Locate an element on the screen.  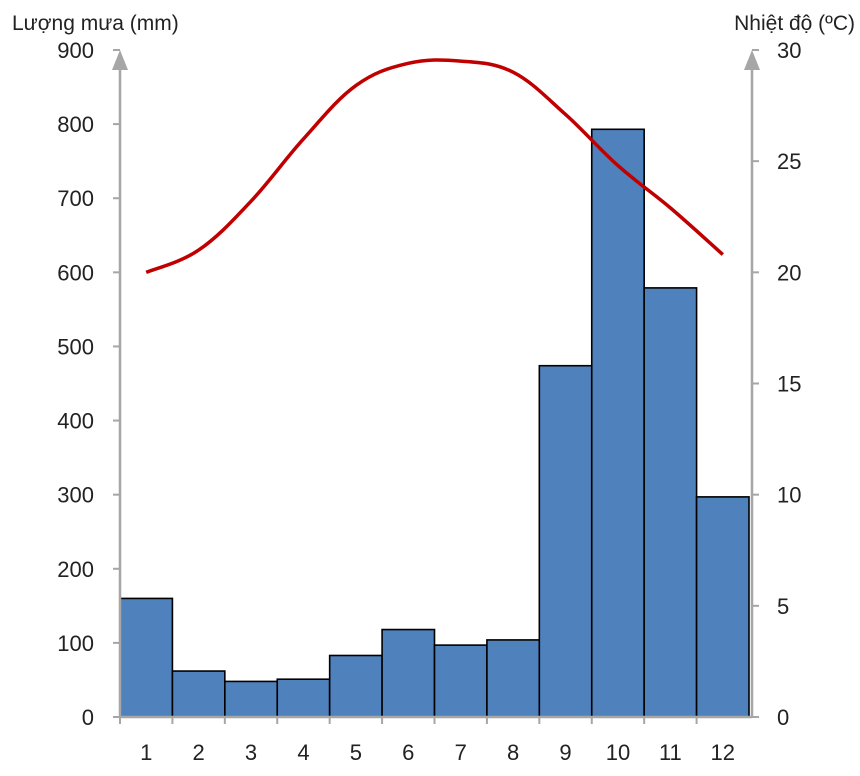
right-tick-label: 0 is located at coordinates (783, 717).